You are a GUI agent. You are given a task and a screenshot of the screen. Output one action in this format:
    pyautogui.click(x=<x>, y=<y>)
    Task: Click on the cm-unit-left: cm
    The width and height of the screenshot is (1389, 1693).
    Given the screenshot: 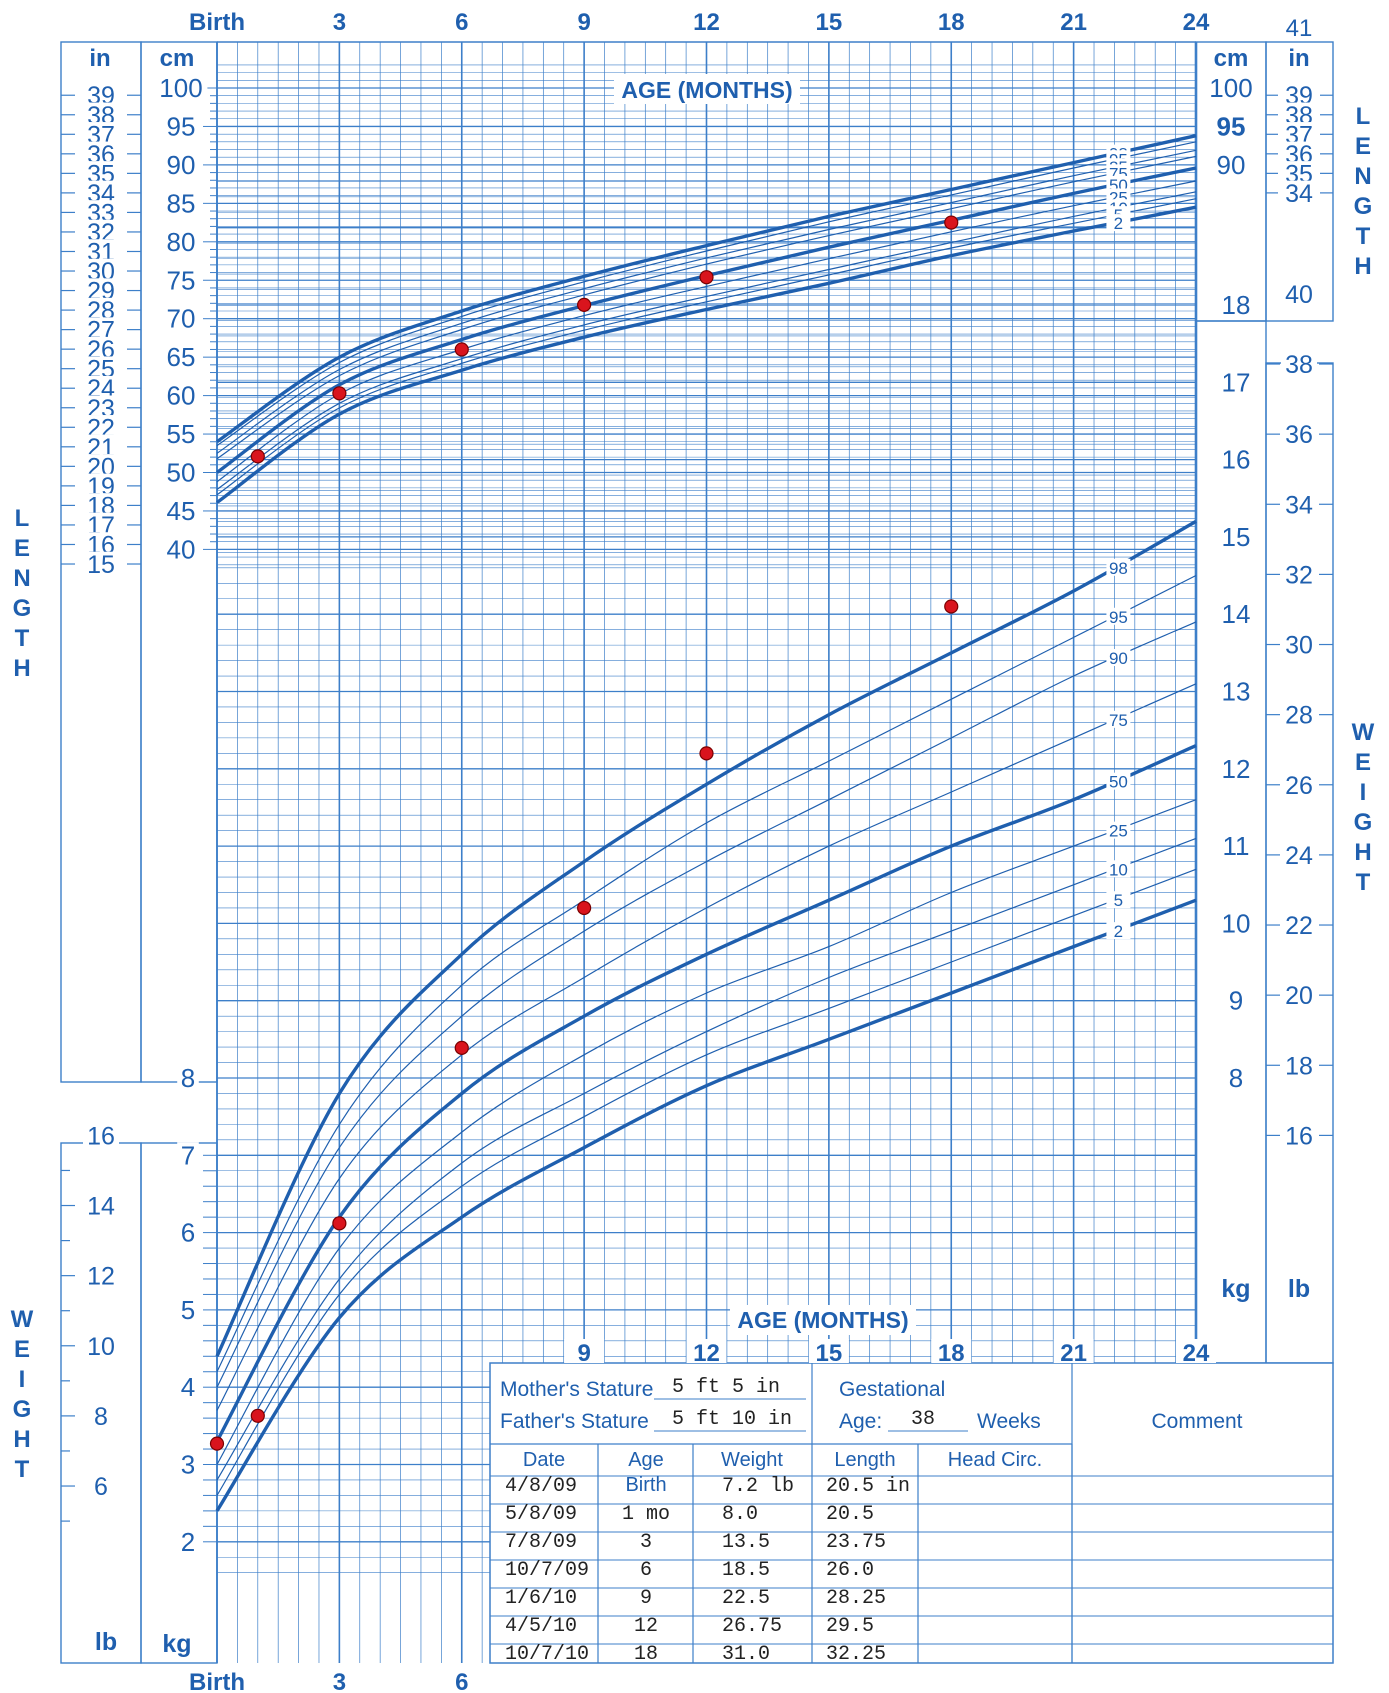 What is the action you would take?
    pyautogui.click(x=177, y=58)
    